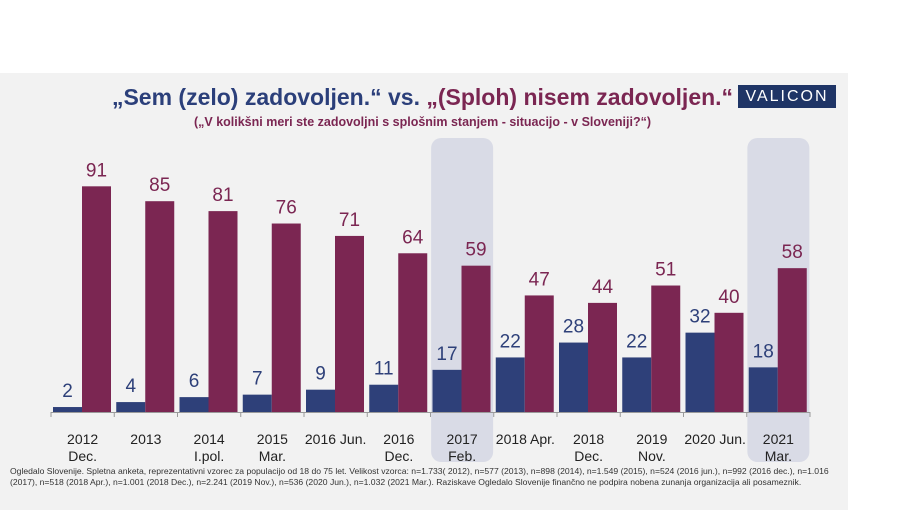  What do you see at coordinates (651, 439) in the screenshot?
I see `category-label-9: 2019` at bounding box center [651, 439].